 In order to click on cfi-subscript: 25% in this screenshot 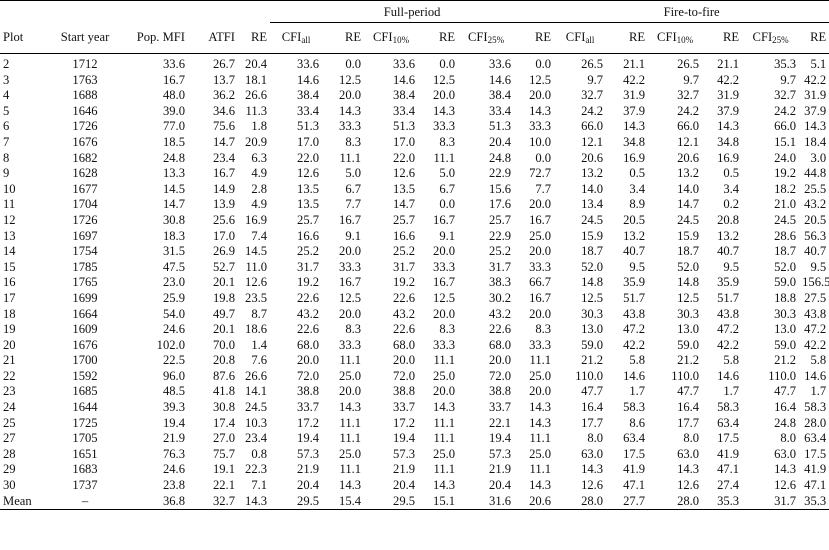, I will do `click(496, 40)`.